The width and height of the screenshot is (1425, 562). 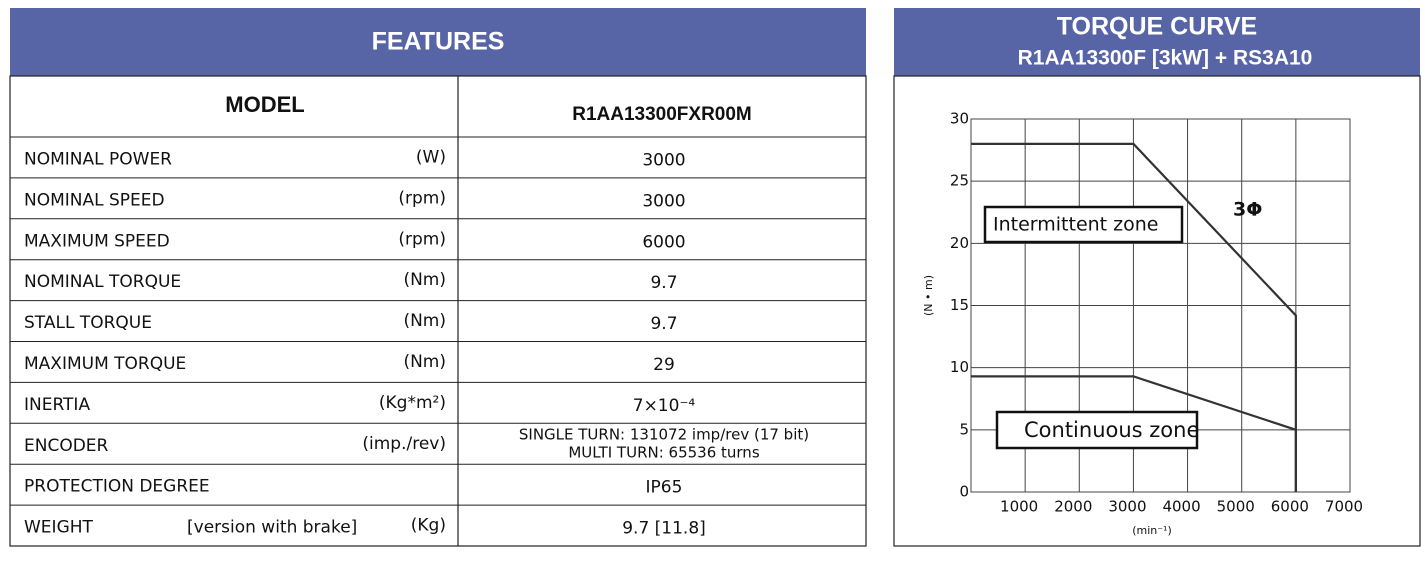 I want to click on row-label: INERTIA, so click(x=57, y=405).